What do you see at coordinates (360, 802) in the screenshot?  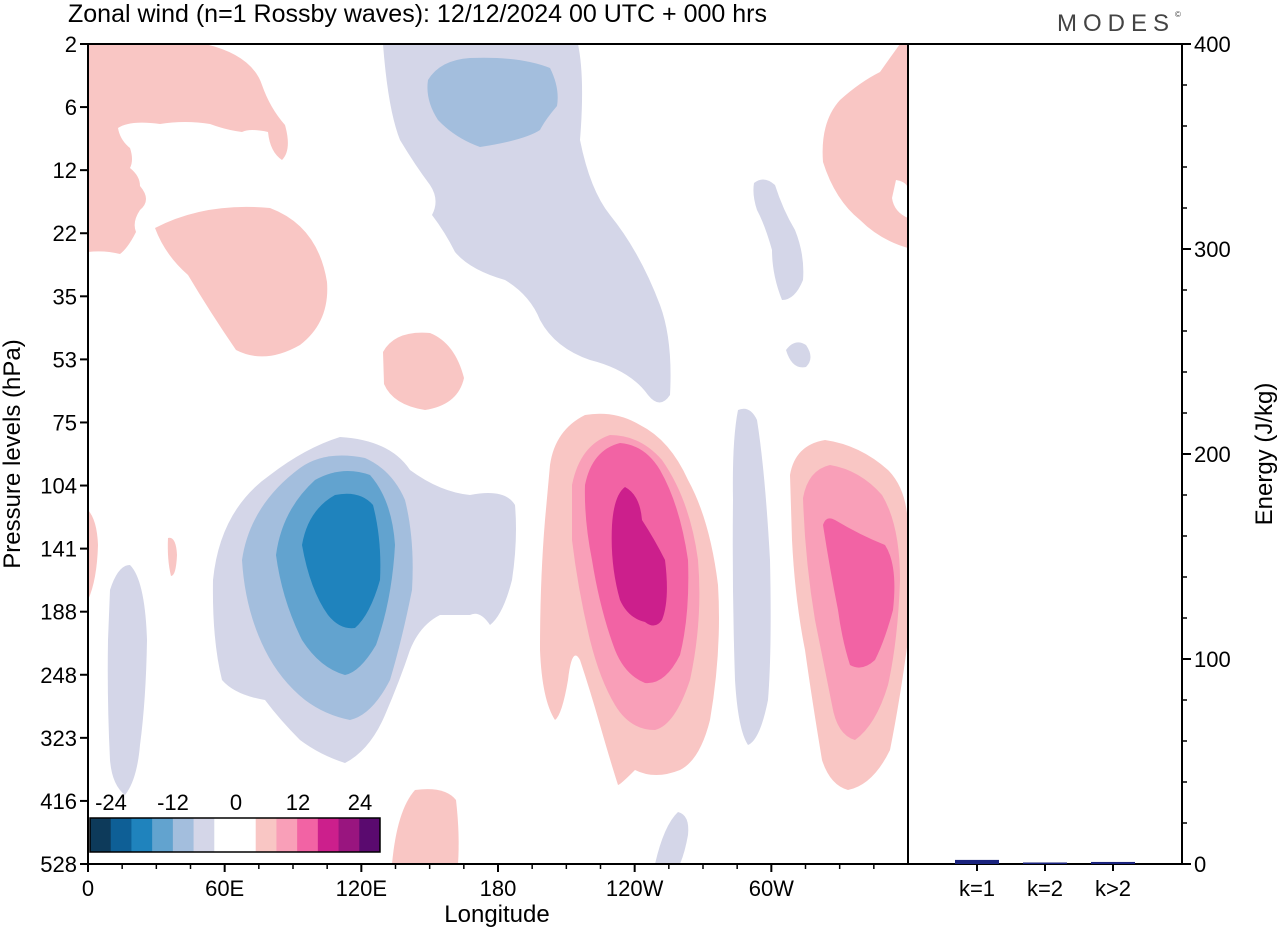 I see `colorbar-label: 24` at bounding box center [360, 802].